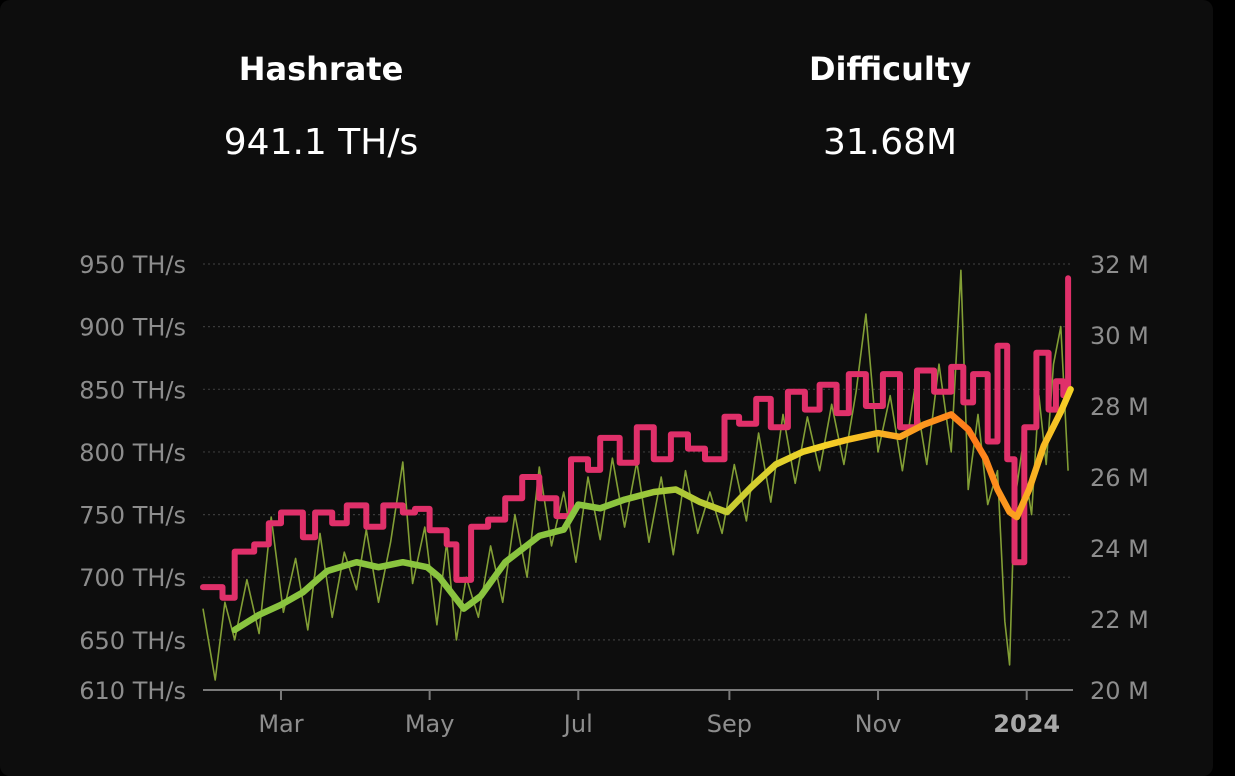 This screenshot has width=1235, height=776. I want to click on y-left-tick-label: 610 TH/s, so click(132, 691).